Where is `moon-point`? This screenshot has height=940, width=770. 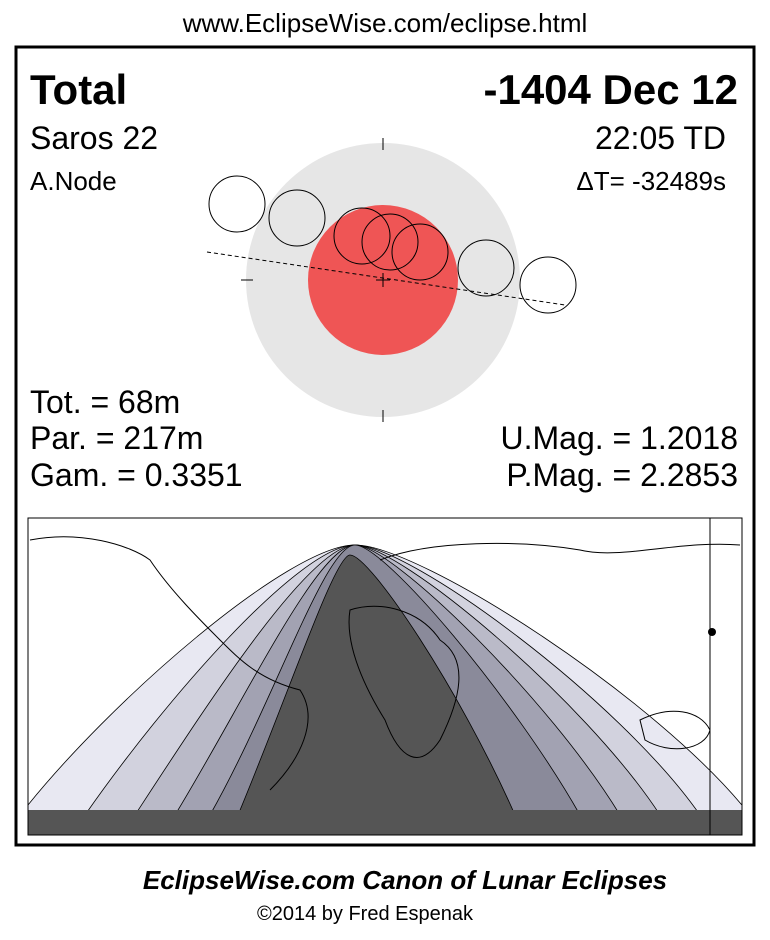
moon-point is located at coordinates (712, 632).